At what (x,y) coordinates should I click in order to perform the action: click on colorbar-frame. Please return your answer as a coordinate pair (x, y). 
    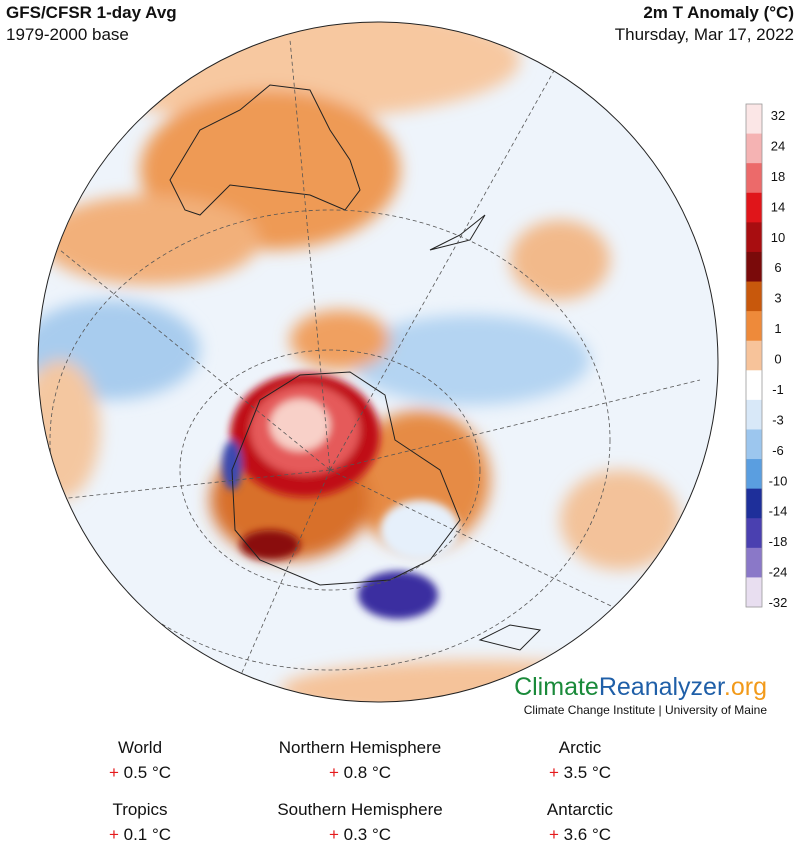
    Looking at the image, I should click on (754, 355).